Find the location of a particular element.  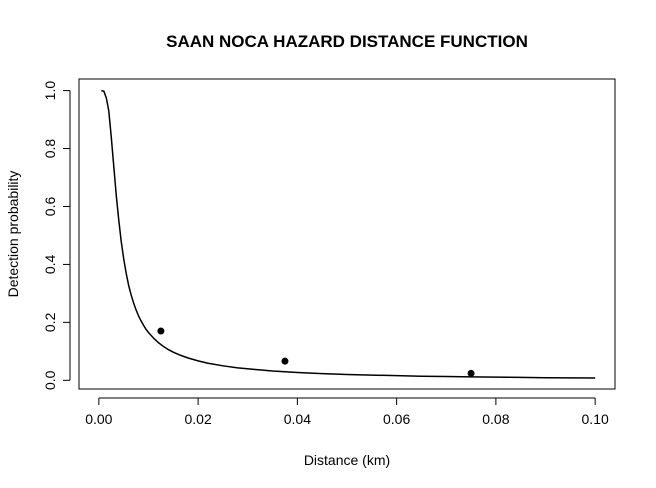

x-tick-label: 0.00 is located at coordinates (98, 419).